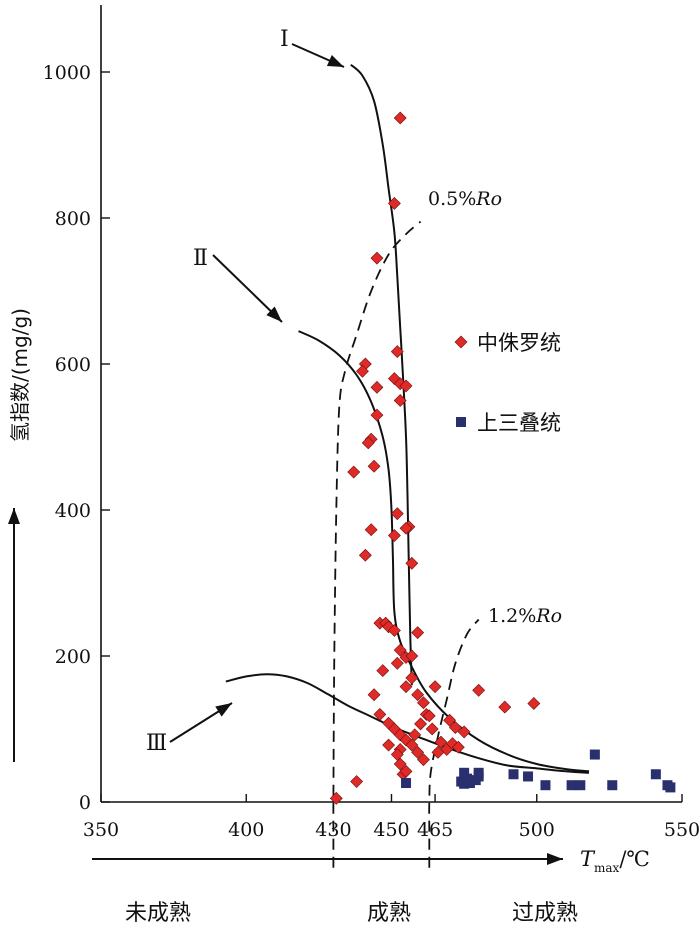  I want to click on x-axis-arrow-head, so click(555, 859).